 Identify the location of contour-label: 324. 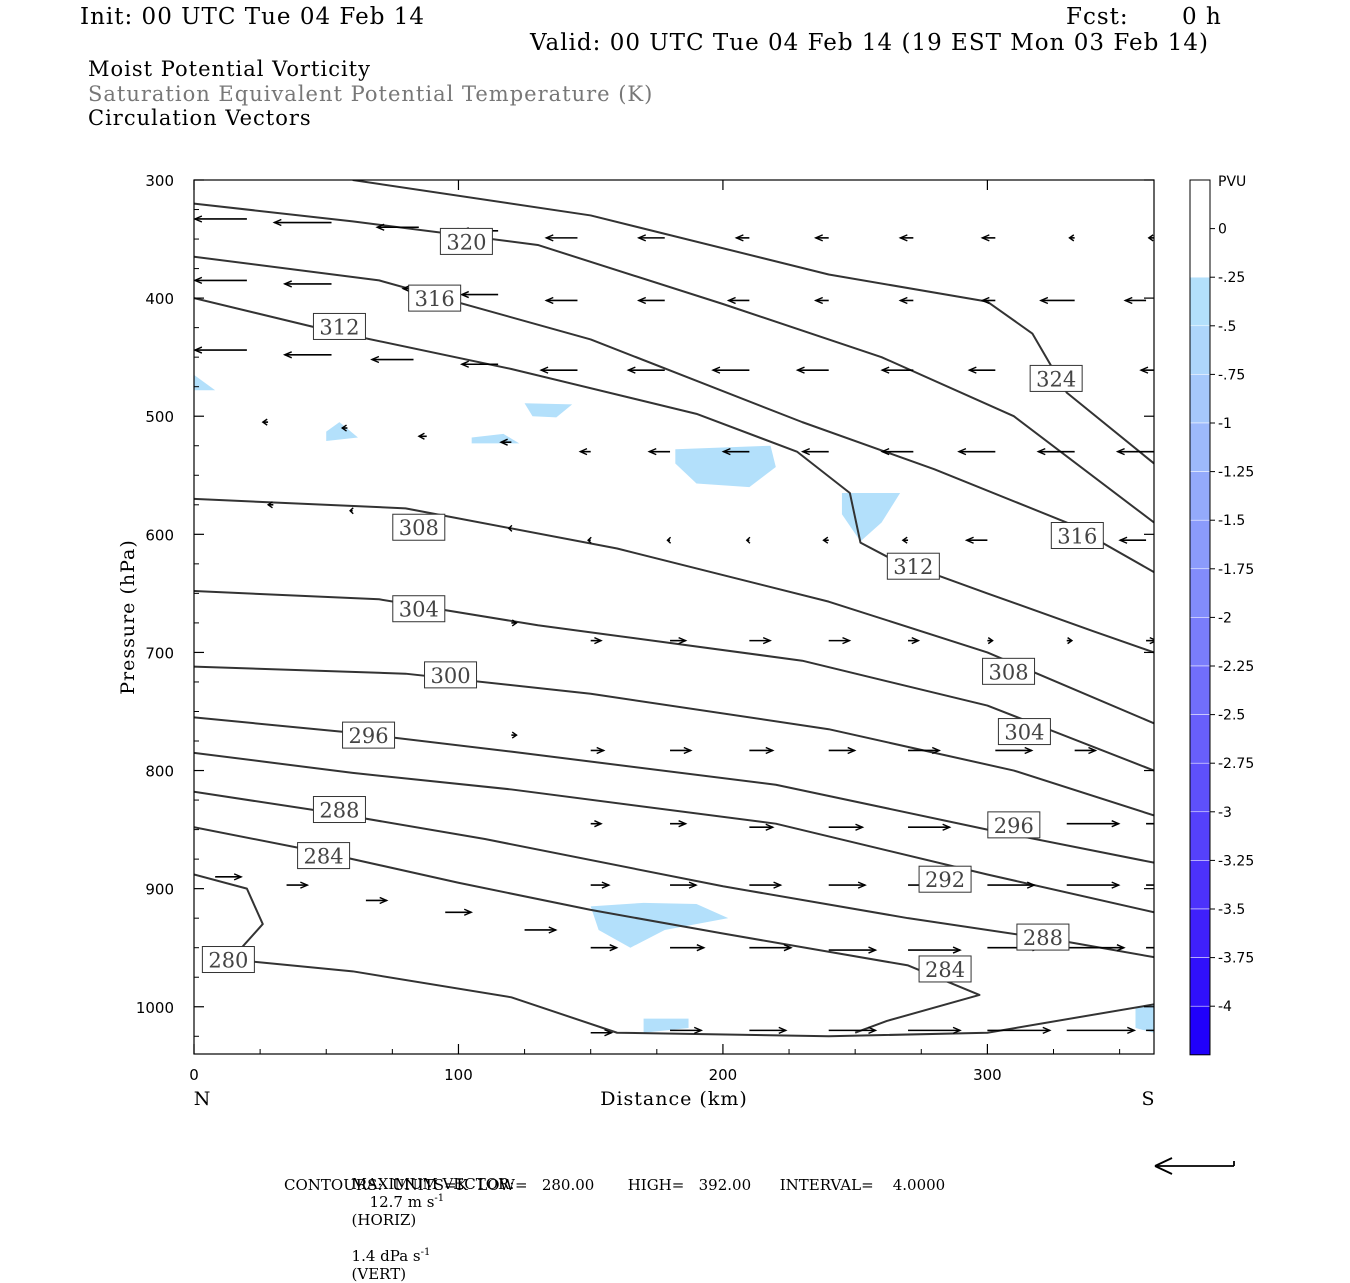
(1056, 378).